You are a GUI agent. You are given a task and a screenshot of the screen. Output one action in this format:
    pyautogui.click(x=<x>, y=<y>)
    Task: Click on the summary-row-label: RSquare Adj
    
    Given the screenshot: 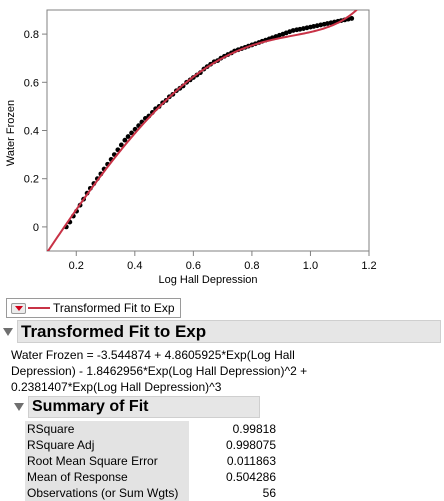 What is the action you would take?
    pyautogui.click(x=107, y=445)
    